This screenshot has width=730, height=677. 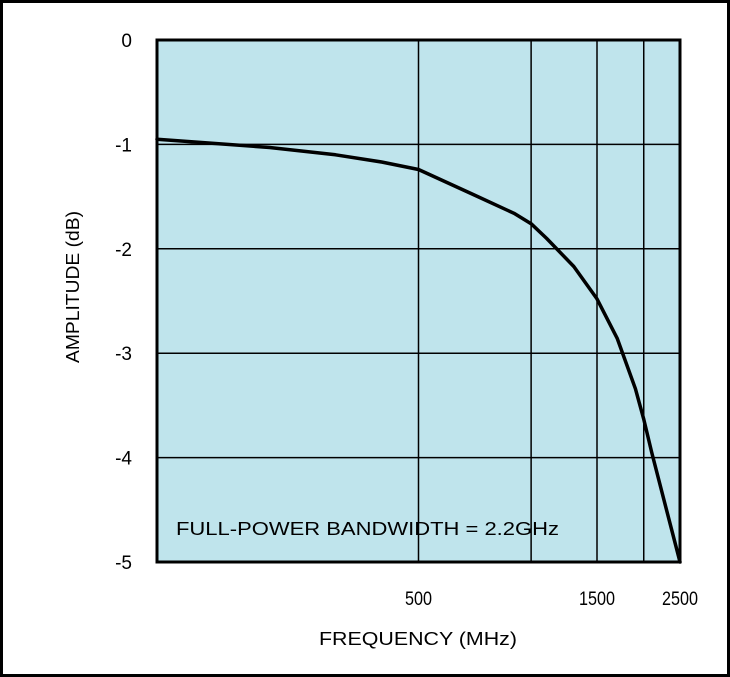 What do you see at coordinates (126, 41) in the screenshot?
I see `y-tick-label: 0` at bounding box center [126, 41].